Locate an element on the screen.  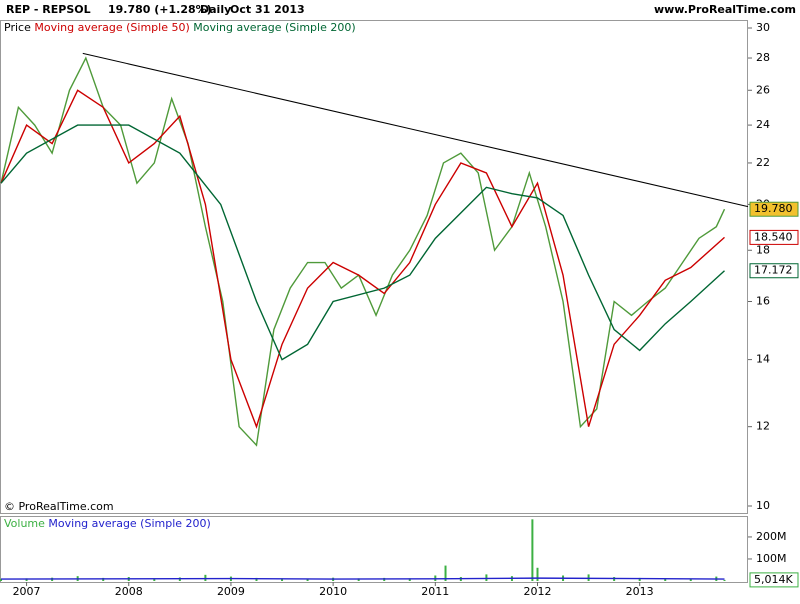
y-tick-label: 14 is located at coordinates (763, 359).